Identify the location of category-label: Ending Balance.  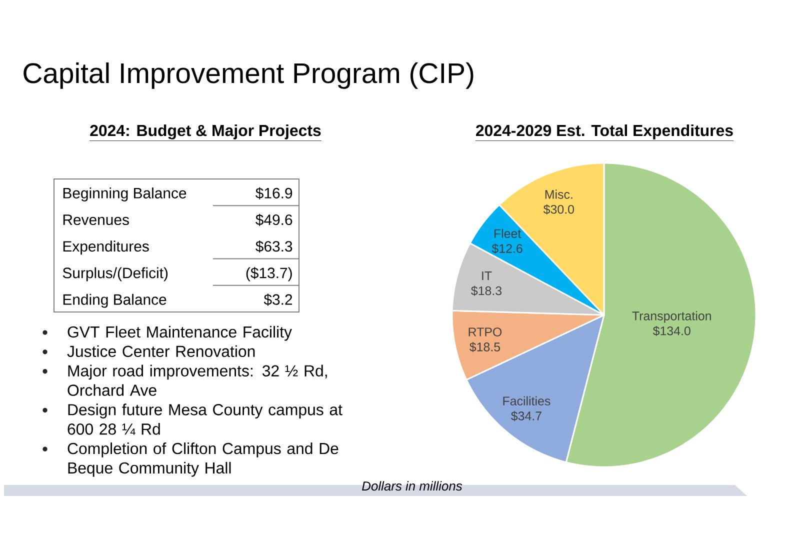
(114, 301).